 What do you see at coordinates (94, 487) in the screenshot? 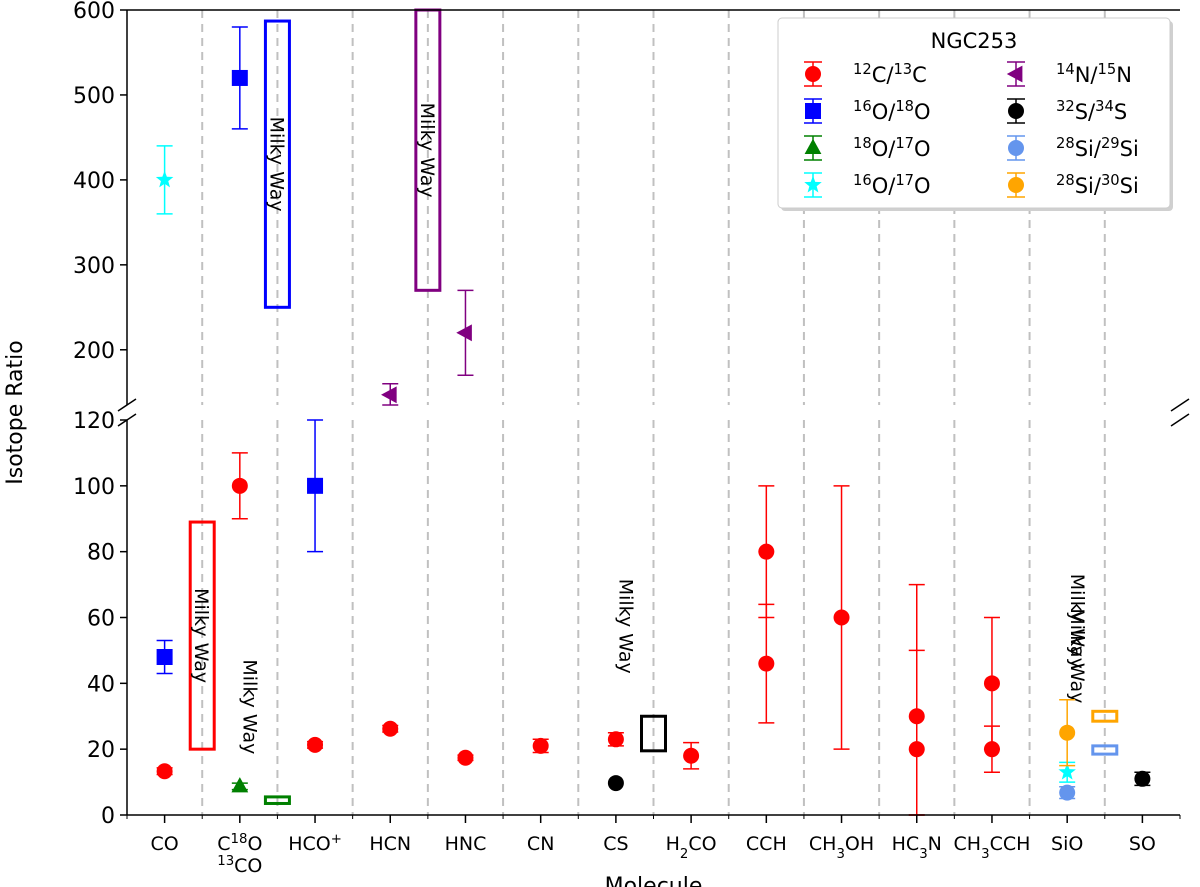
I see `y-tick-label: 100` at bounding box center [94, 487].